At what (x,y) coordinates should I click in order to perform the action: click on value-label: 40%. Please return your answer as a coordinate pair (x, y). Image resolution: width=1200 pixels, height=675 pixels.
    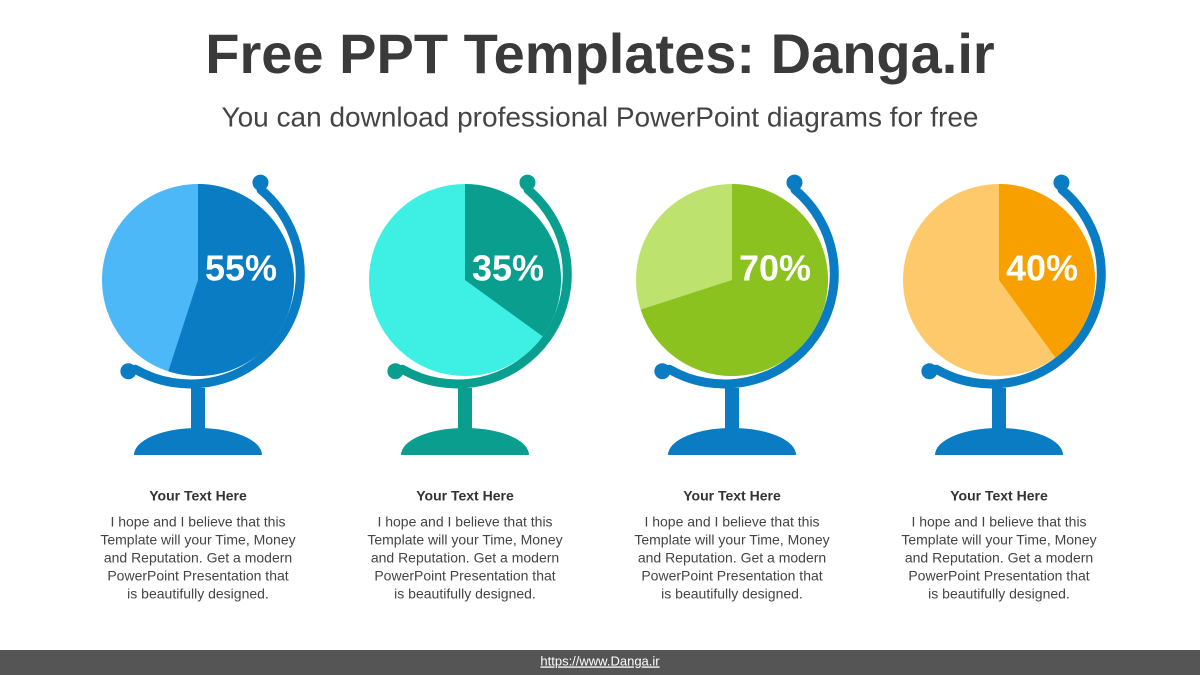
    Looking at the image, I should click on (1042, 268).